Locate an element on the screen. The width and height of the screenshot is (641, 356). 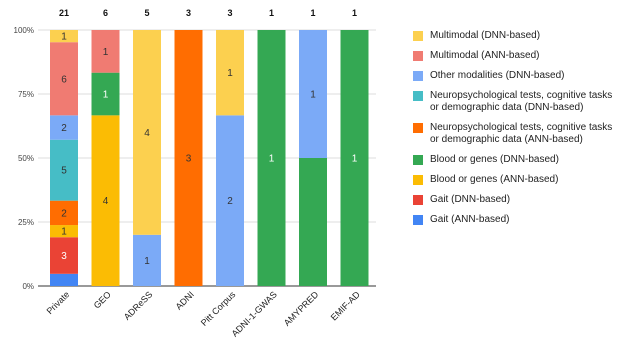
bar-total-label: 21 is located at coordinates (64, 13).